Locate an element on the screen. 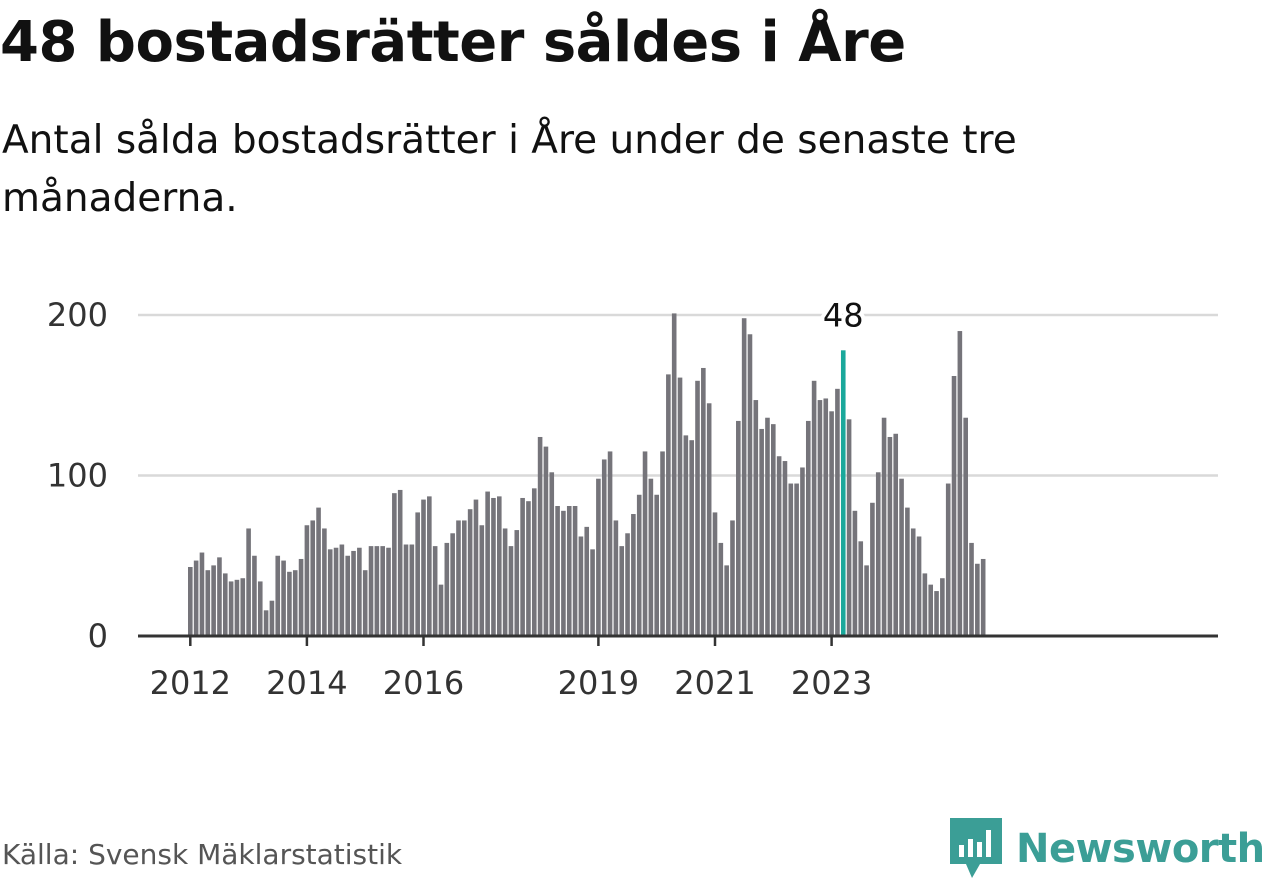  y-tick-label-100: 100 is located at coordinates (77, 476).